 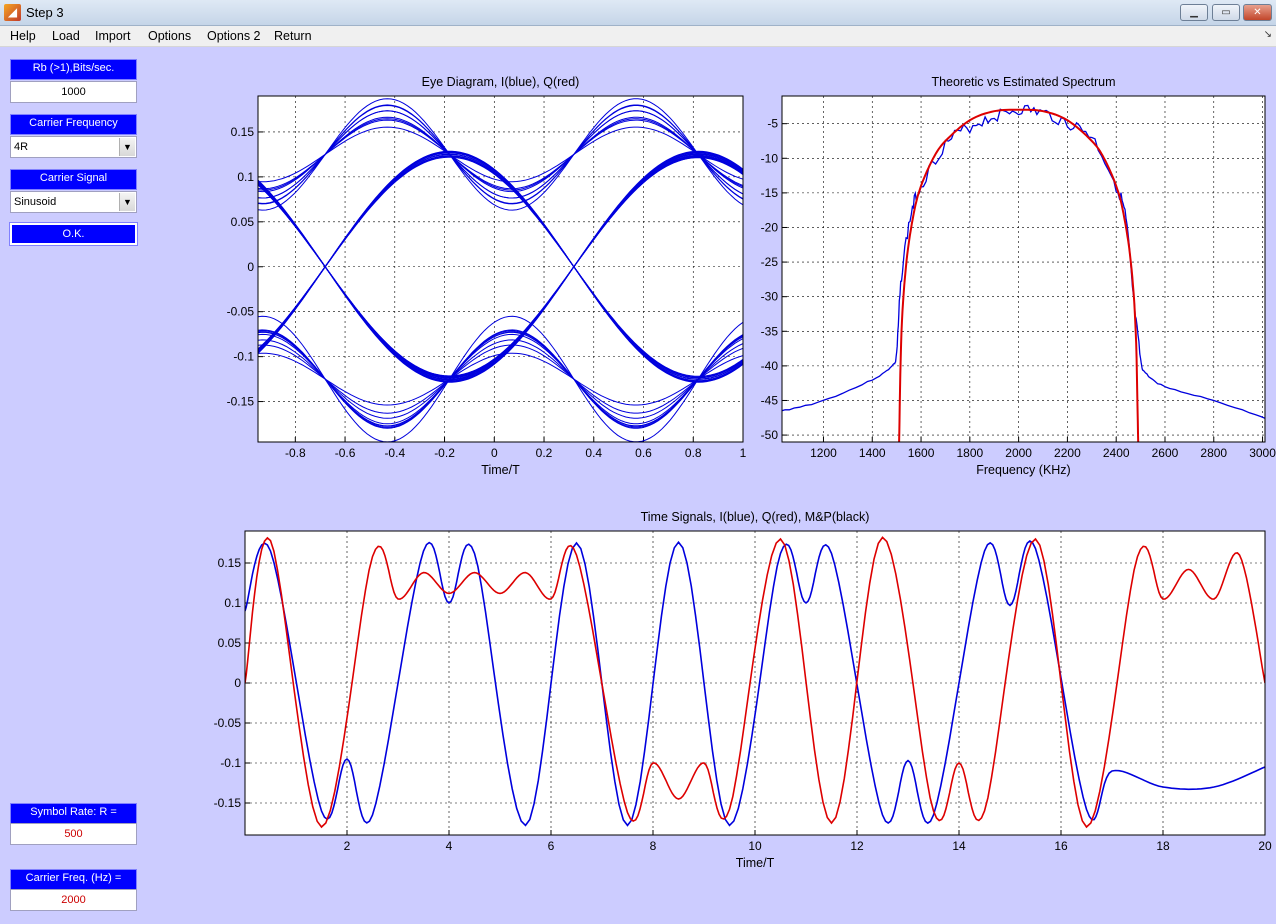 What do you see at coordinates (1165, 453) in the screenshot?
I see `tick-label-x: 2600` at bounding box center [1165, 453].